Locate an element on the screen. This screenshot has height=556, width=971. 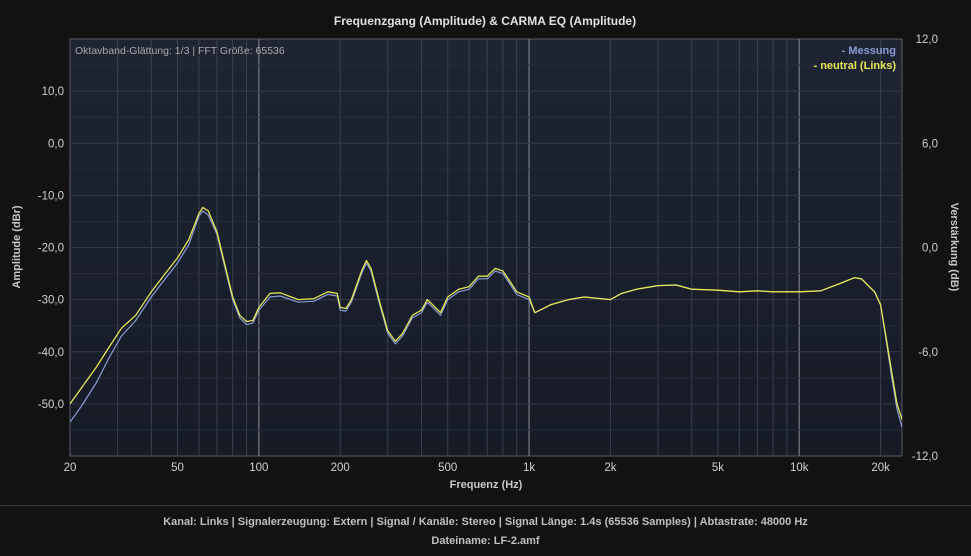
x-tick-label: 5k is located at coordinates (718, 468).